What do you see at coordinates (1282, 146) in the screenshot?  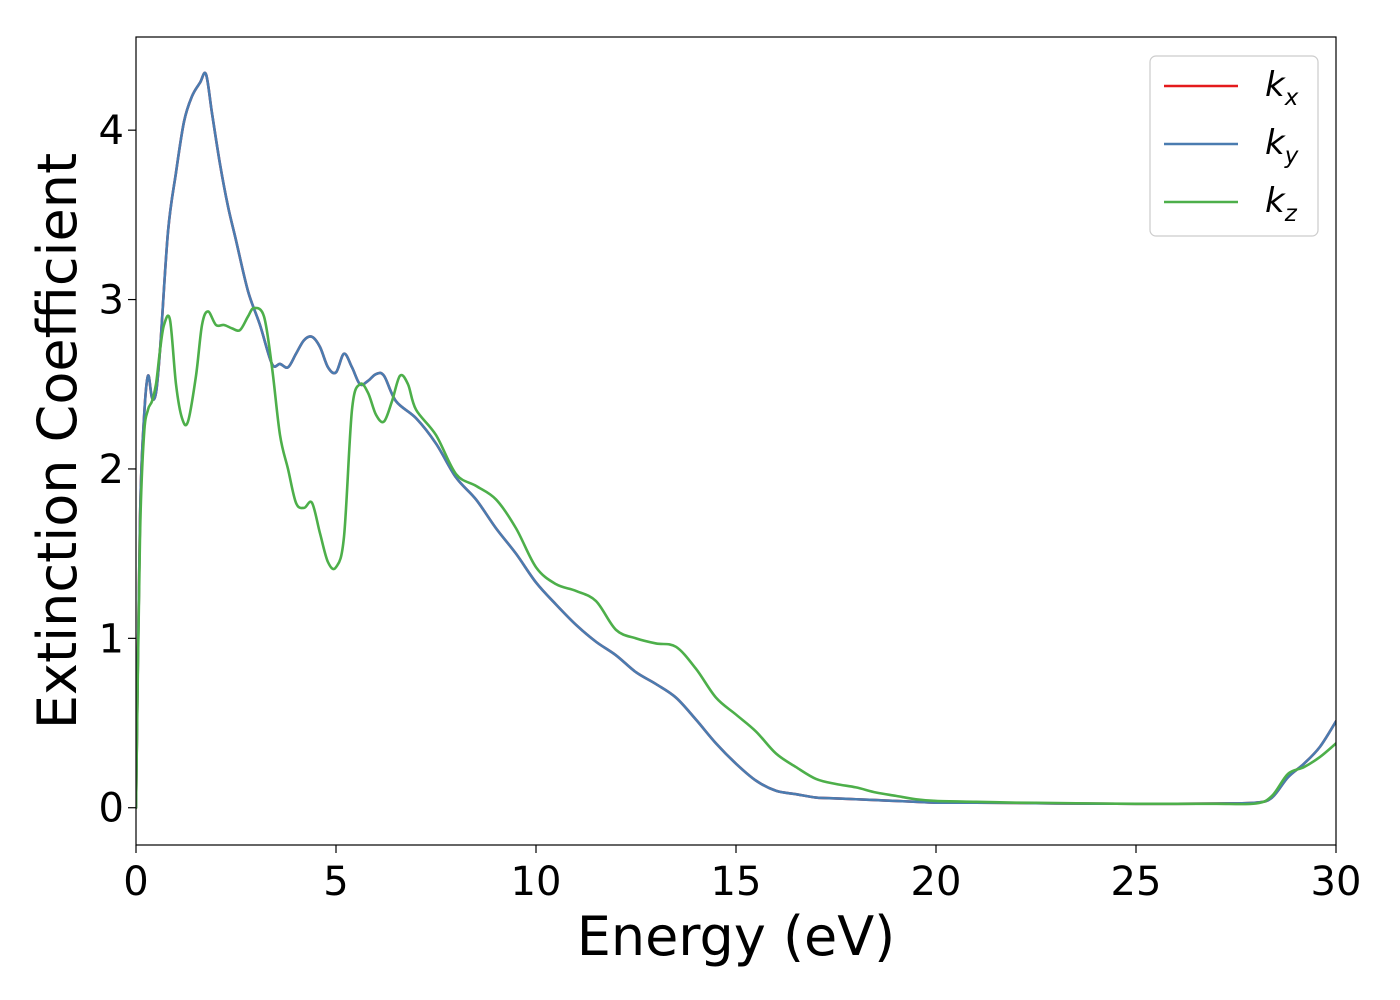 I see `legend-label-y: ky` at bounding box center [1282, 146].